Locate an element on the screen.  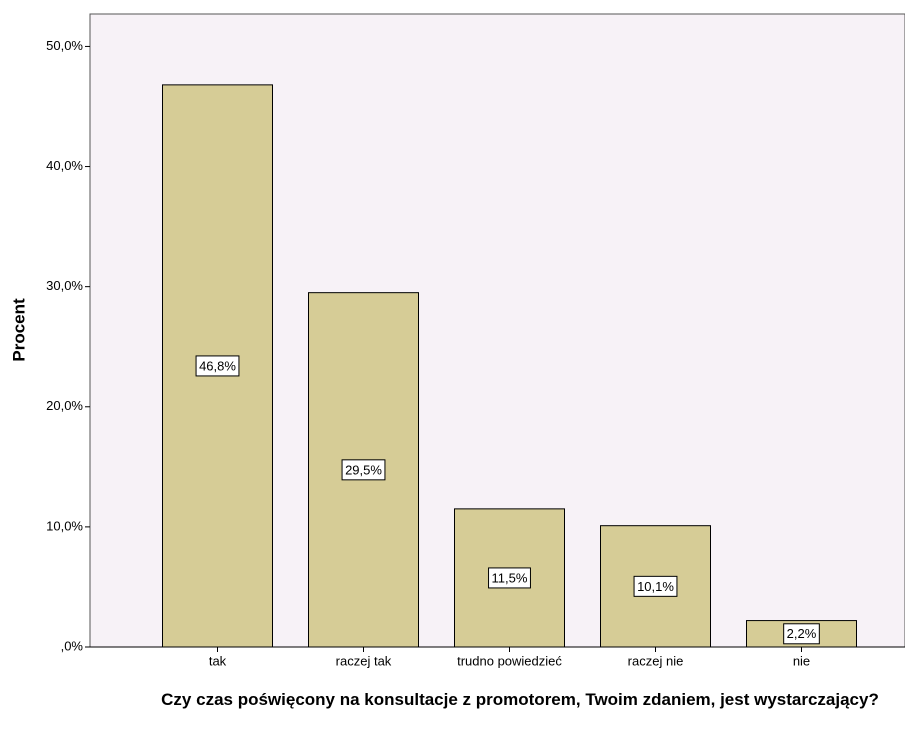
x-tick-label: trudno powiedzieć is located at coordinates (509, 660).